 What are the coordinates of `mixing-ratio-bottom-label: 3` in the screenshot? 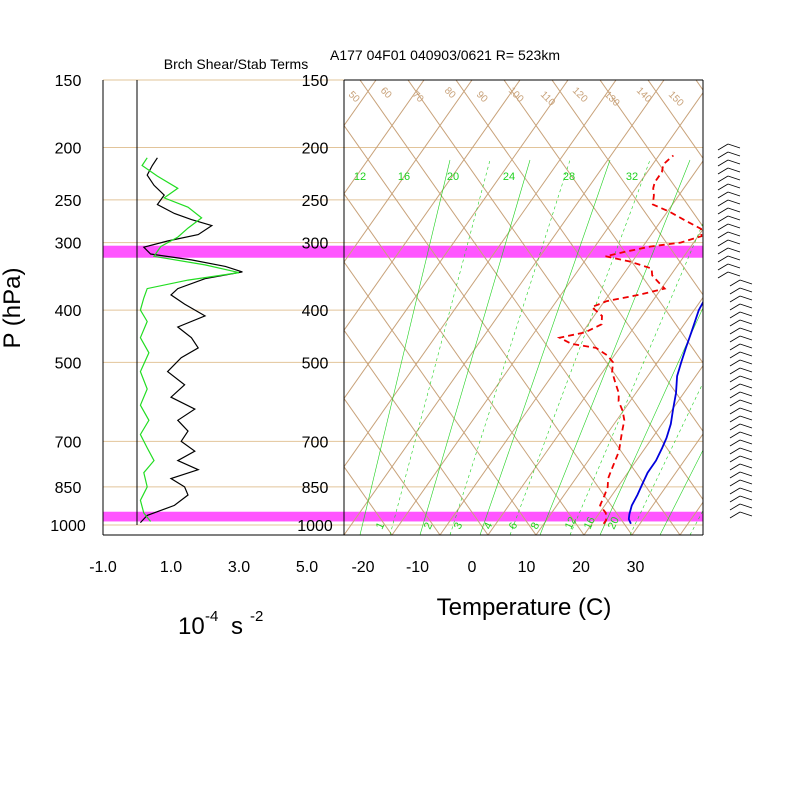 It's located at (458, 526).